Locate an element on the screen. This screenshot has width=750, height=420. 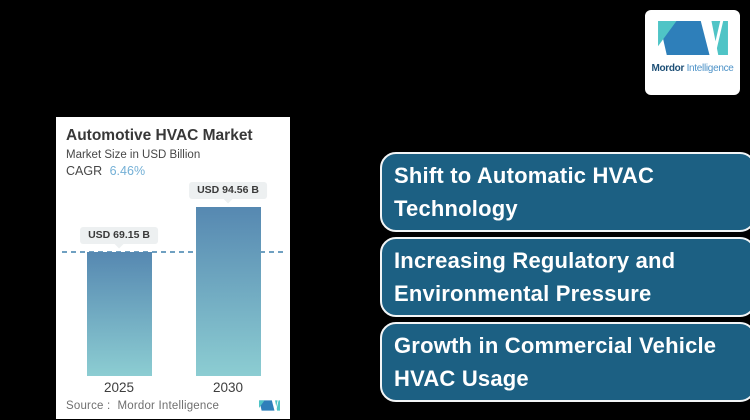
chart-footer: Source : Mordor Intelligence is located at coordinates (173, 405).